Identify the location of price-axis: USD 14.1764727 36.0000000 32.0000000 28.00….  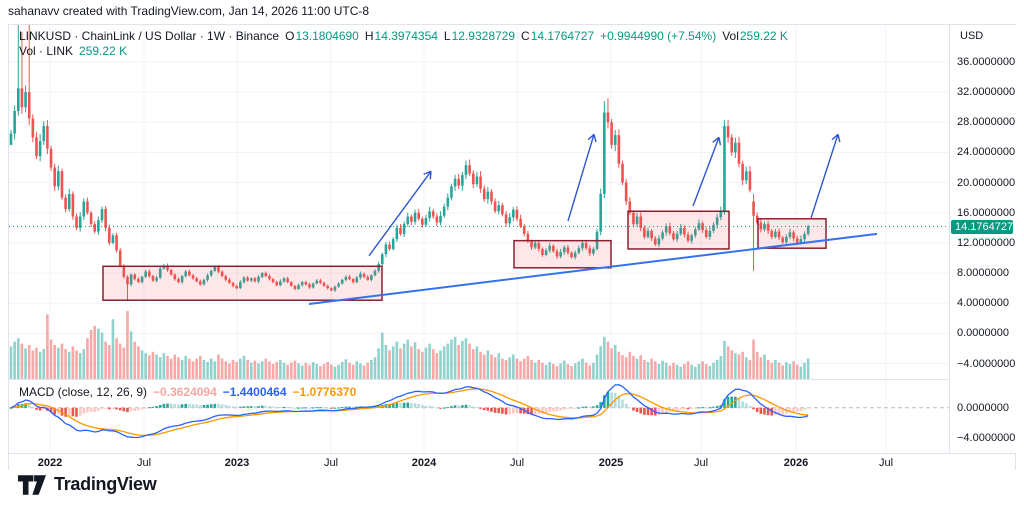
(982, 239).